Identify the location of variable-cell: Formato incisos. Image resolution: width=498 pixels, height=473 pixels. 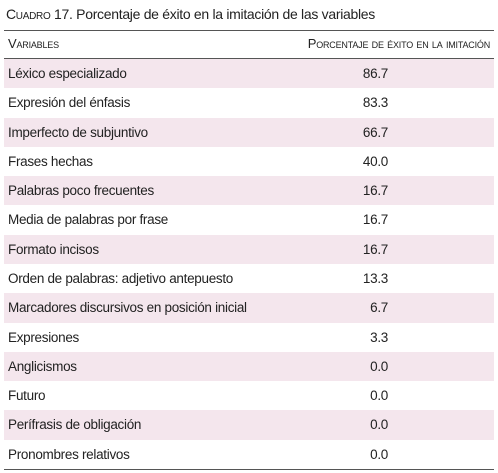
(53, 249).